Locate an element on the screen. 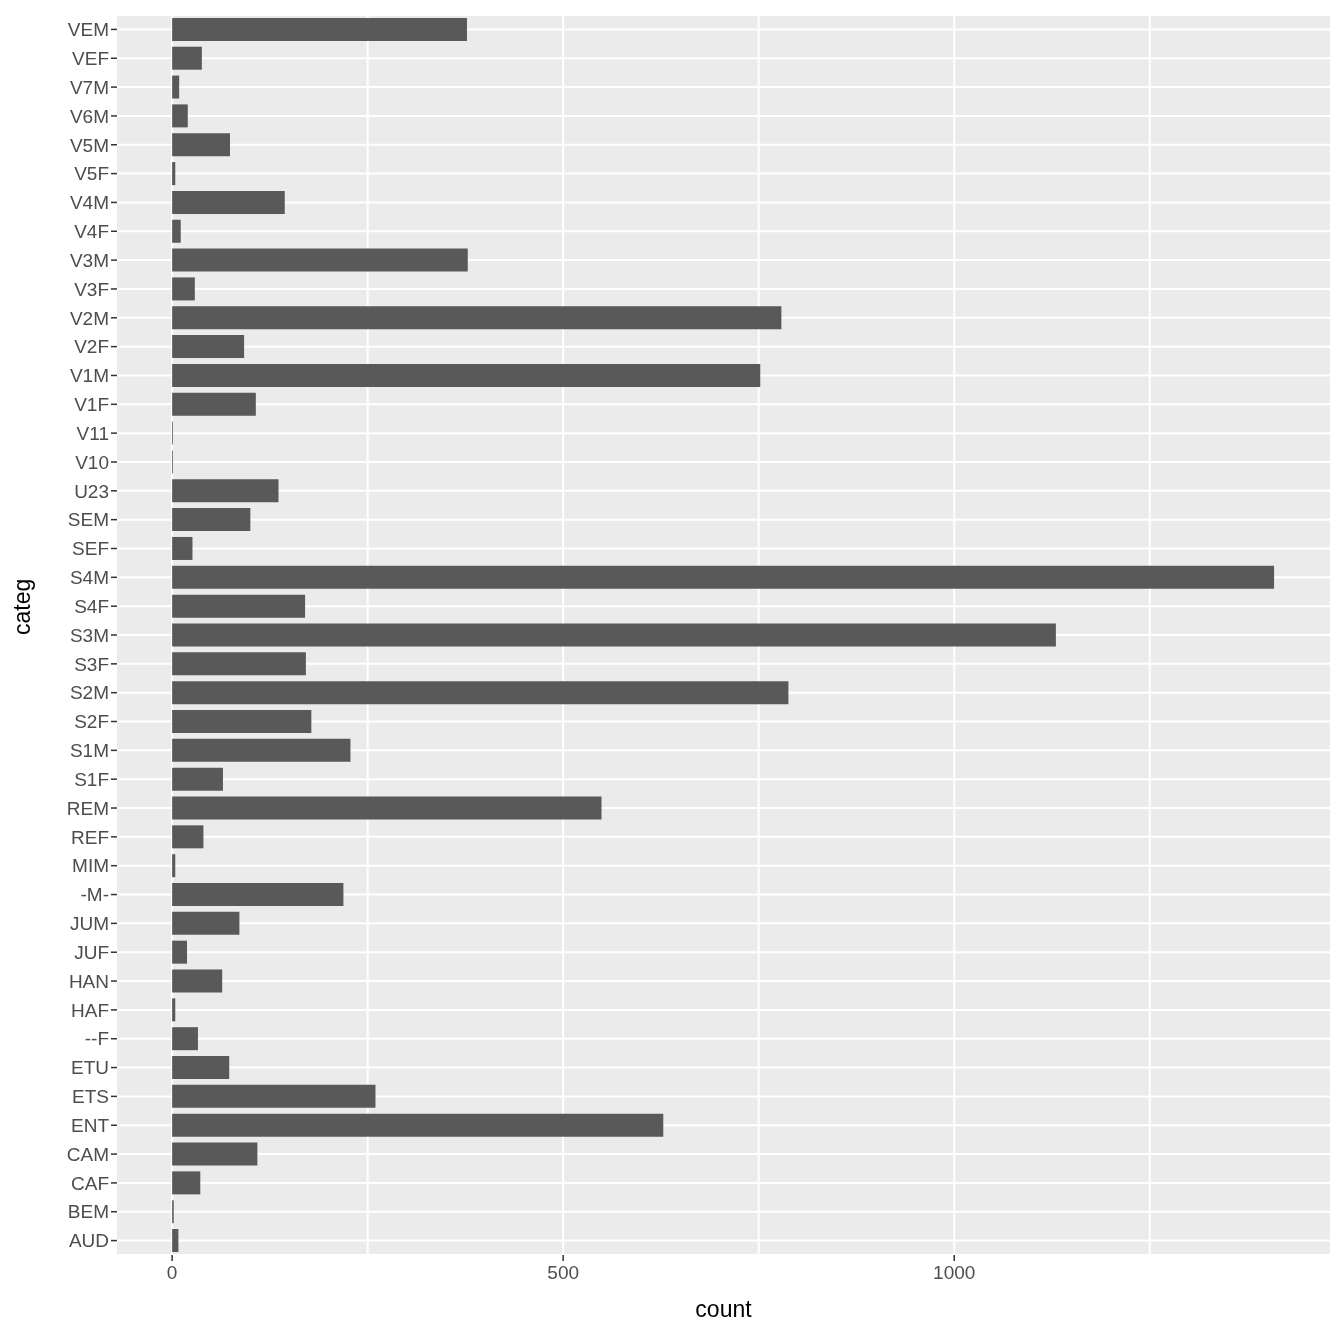 The height and width of the screenshot is (1344, 1344). y-tick-label: HAF is located at coordinates (90, 1010).